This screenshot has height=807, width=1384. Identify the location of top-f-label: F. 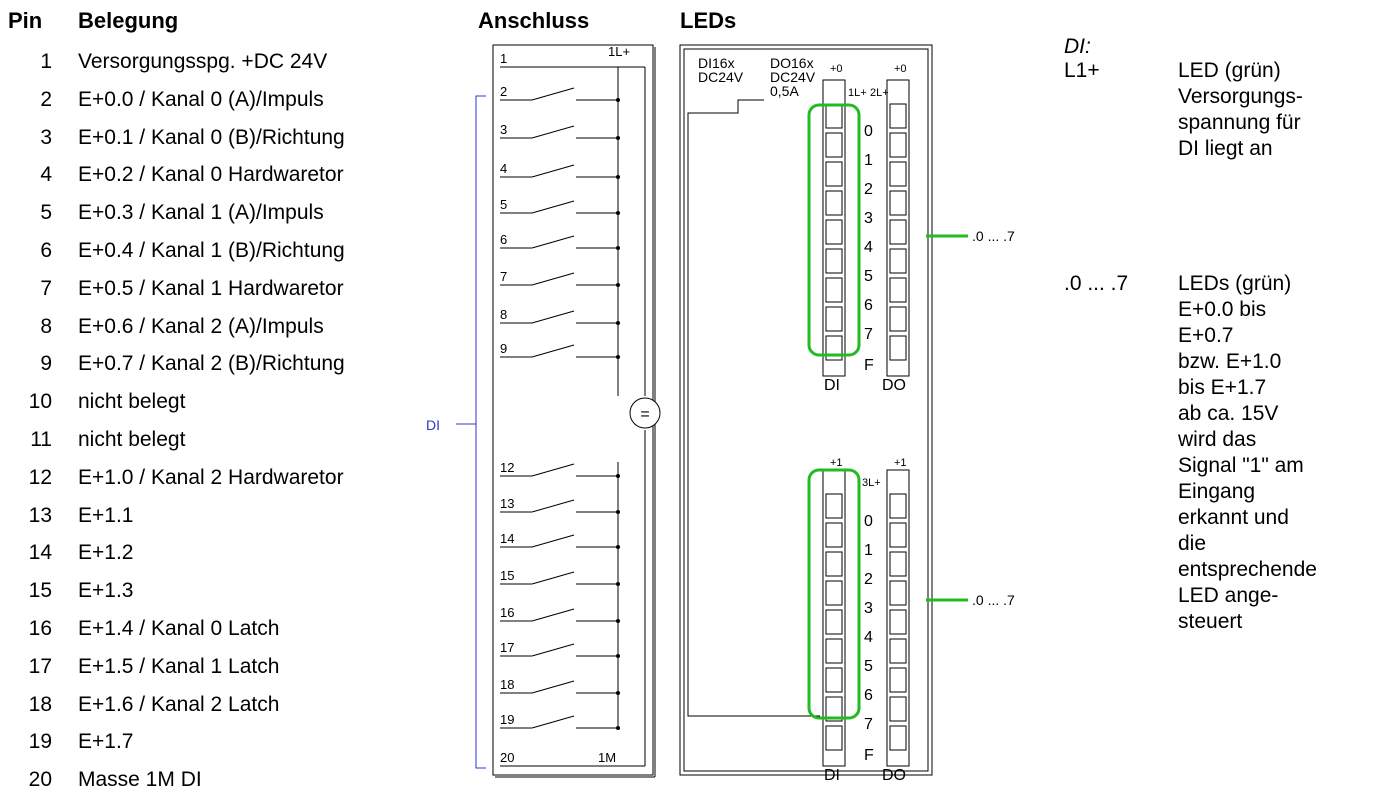
(869, 365).